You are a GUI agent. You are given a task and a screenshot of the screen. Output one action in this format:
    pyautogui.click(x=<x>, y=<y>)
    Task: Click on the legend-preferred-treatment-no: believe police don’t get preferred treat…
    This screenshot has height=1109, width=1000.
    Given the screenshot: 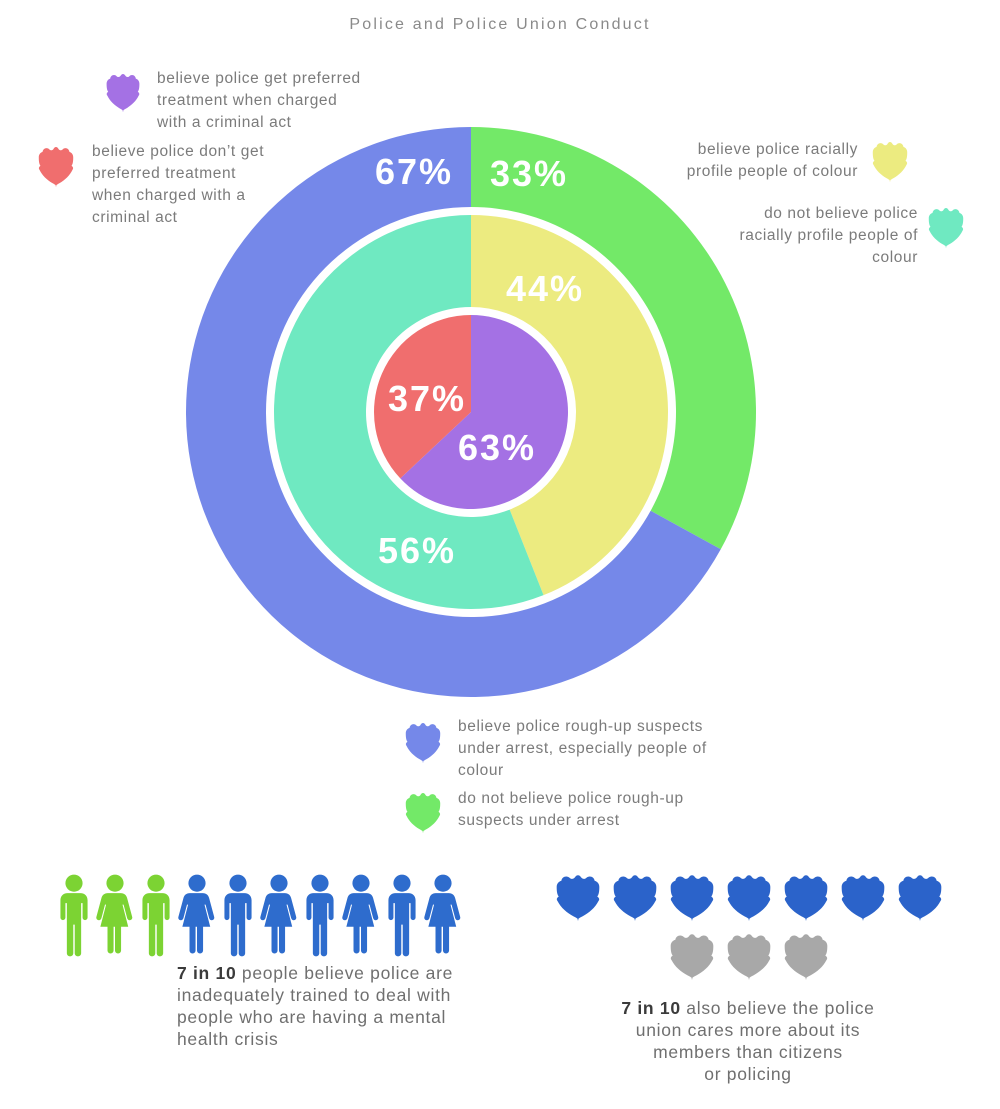 What is the action you would take?
    pyautogui.click(x=178, y=184)
    